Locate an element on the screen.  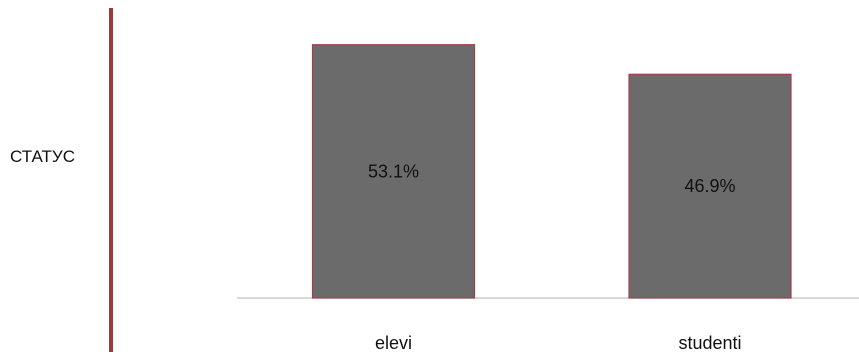
category-label-studenti: studenti is located at coordinates (709, 343).